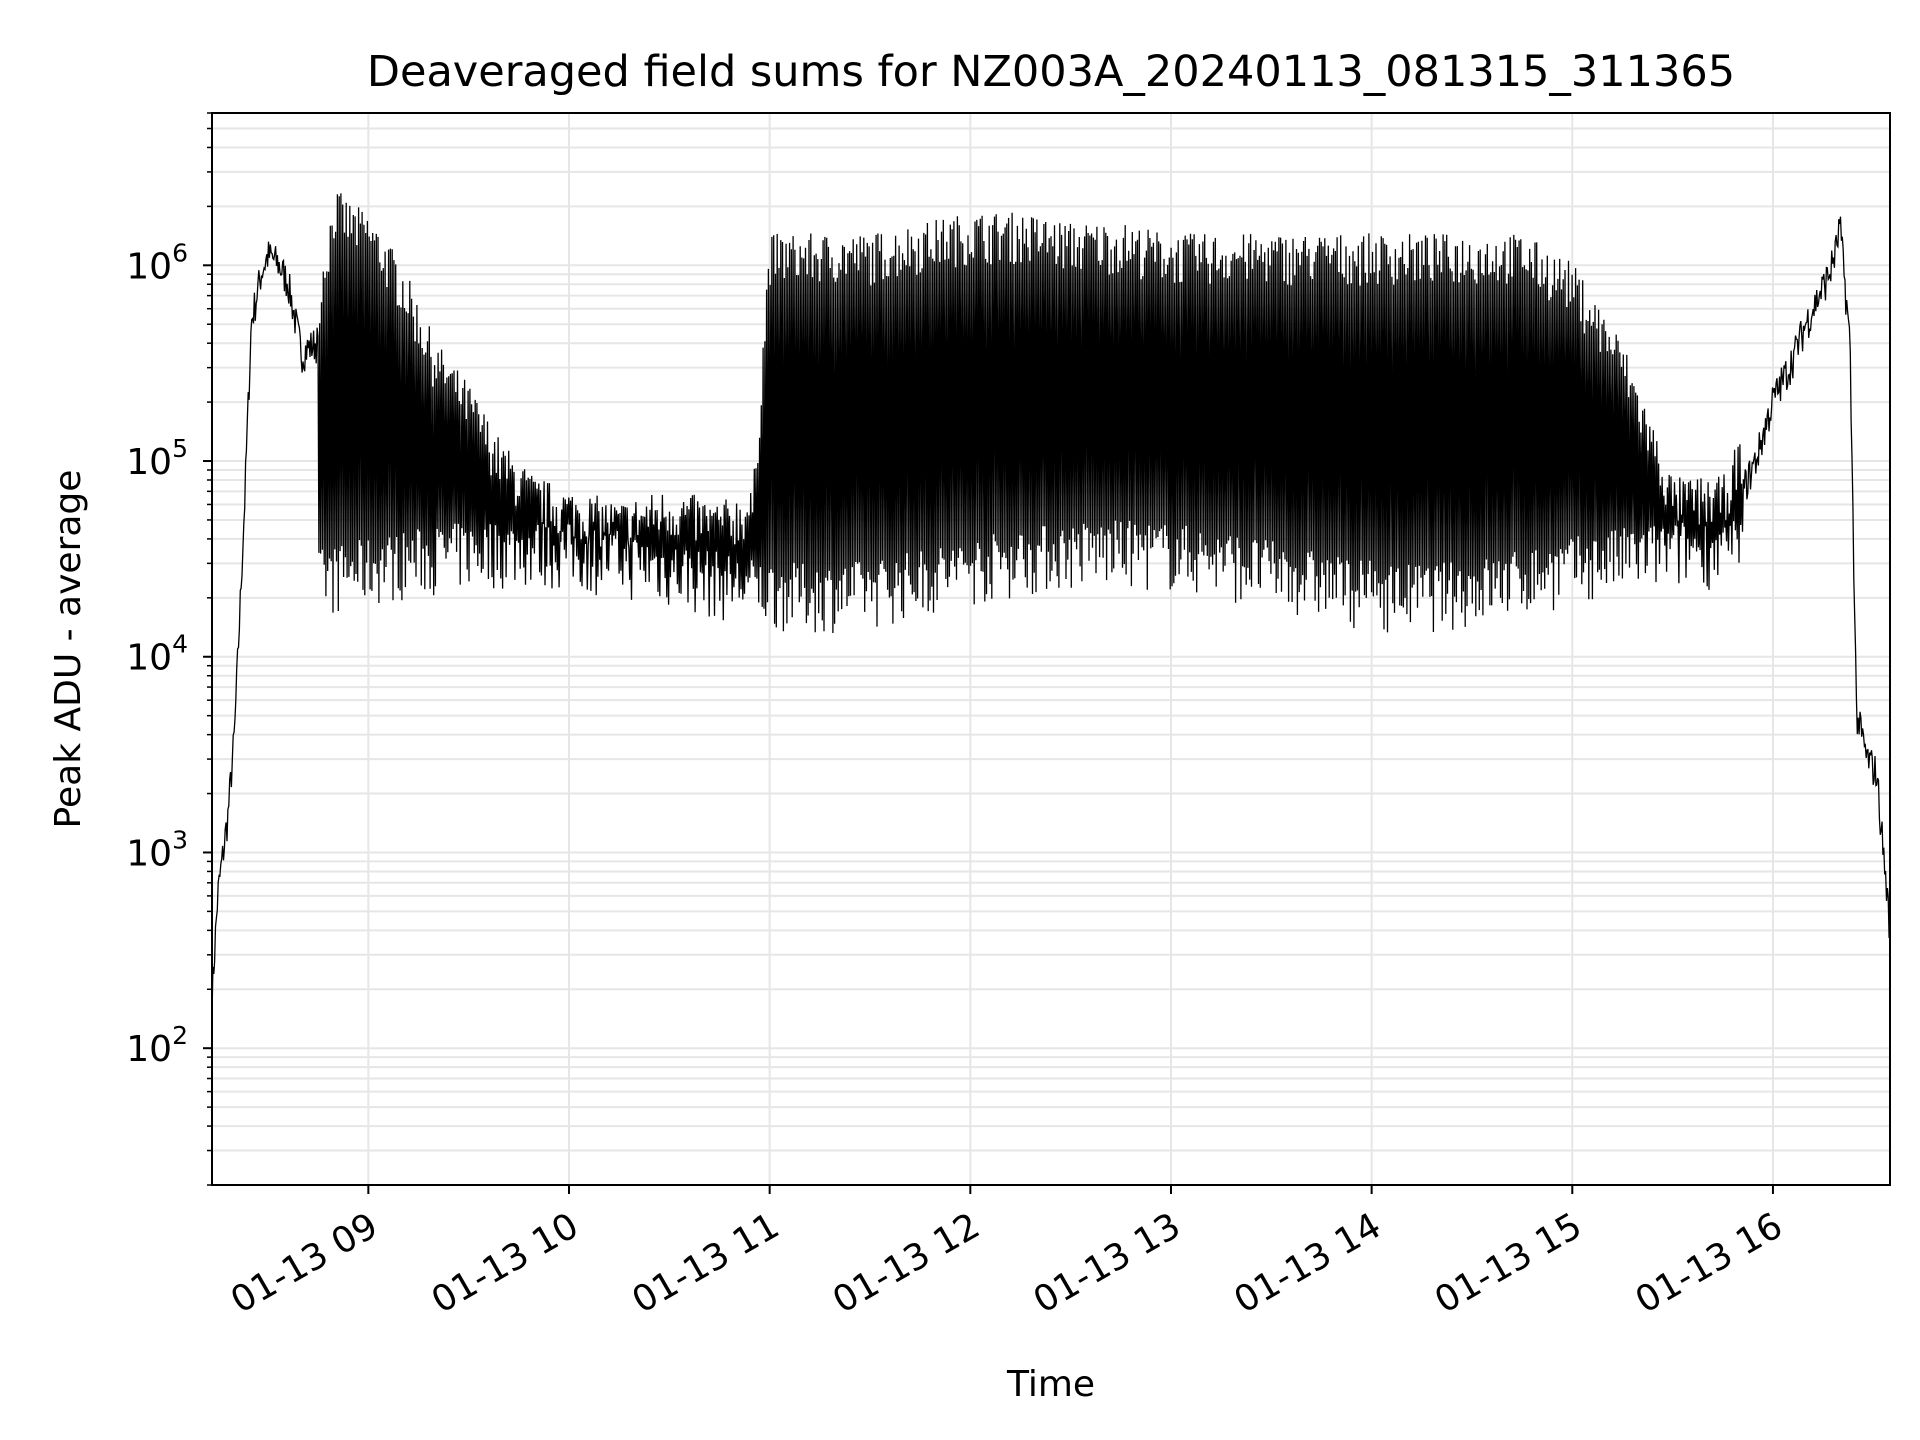  What do you see at coordinates (157, 1045) in the screenshot?
I see `y-tick-label: 10²` at bounding box center [157, 1045].